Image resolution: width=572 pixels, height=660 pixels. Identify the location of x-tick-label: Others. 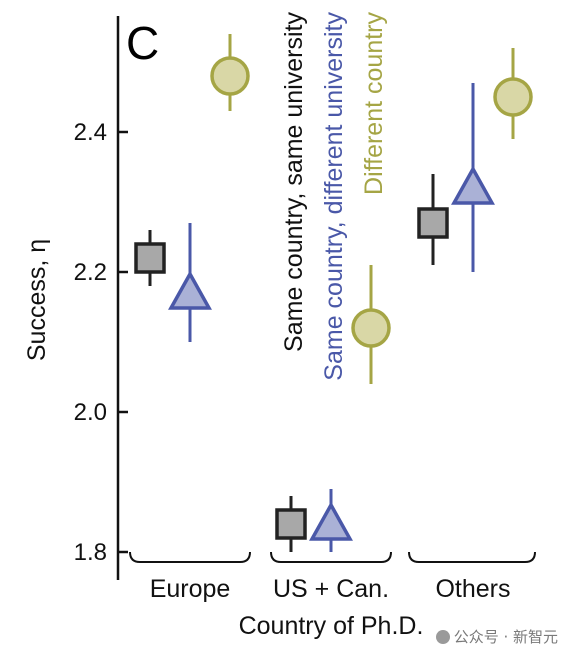
(472, 589).